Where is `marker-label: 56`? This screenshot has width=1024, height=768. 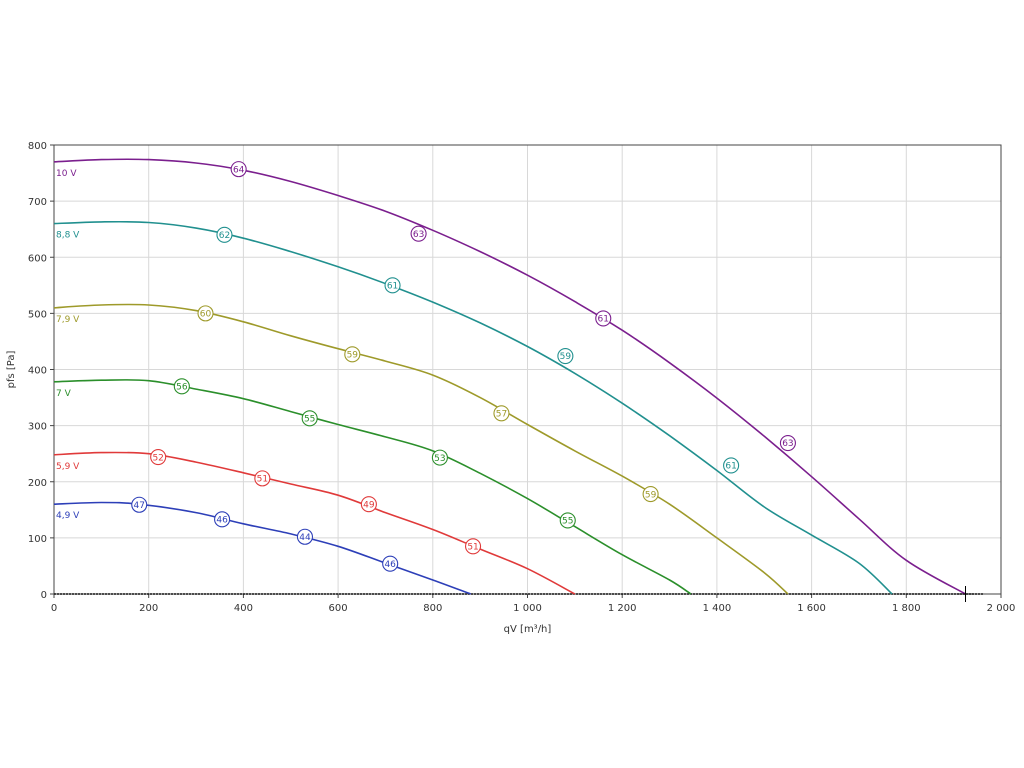
marker-label: 56 is located at coordinates (182, 388).